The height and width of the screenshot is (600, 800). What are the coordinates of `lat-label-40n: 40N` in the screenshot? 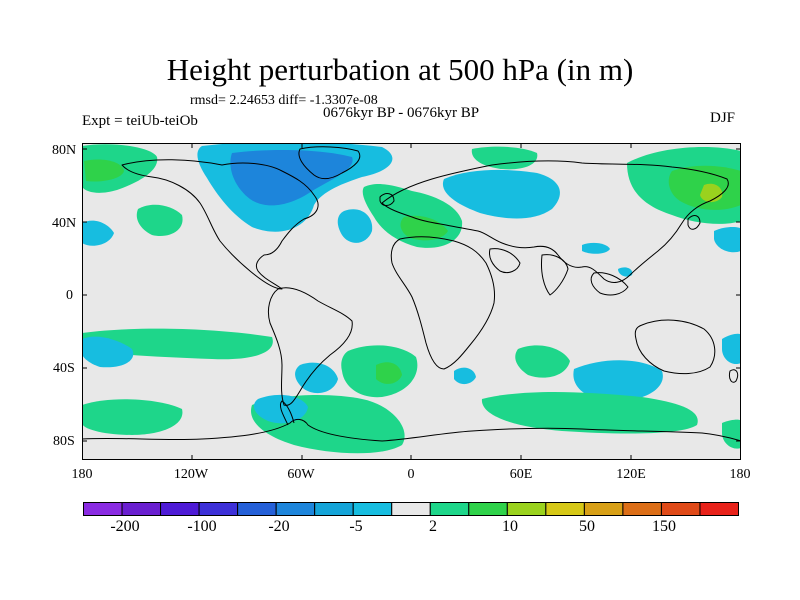 It's located at (64, 223).